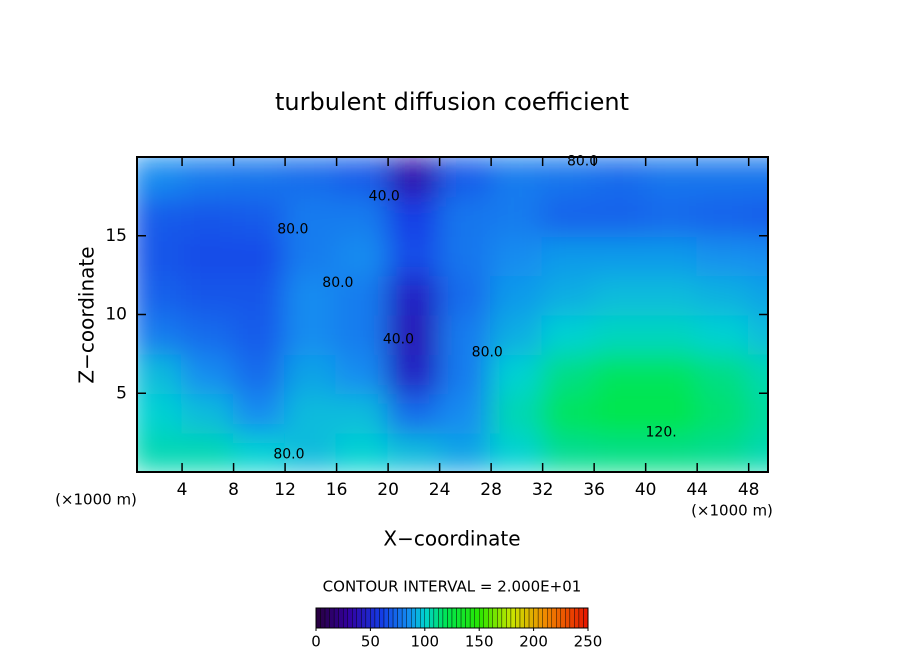 This screenshot has width=904, height=654. Describe the element at coordinates (594, 490) in the screenshot. I see `x-tick-label: 36` at that location.